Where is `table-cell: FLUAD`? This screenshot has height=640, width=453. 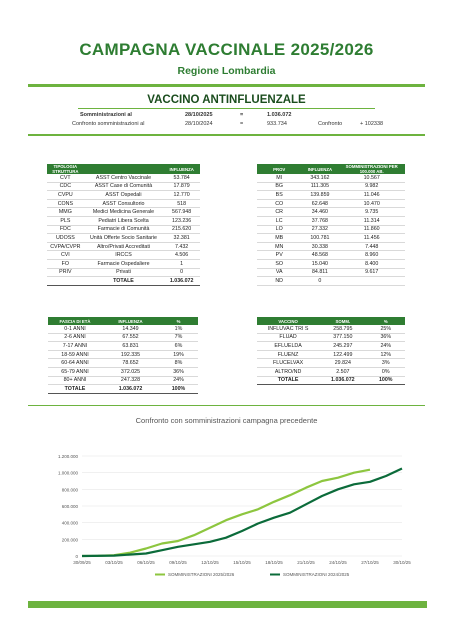
table-cell: FLUAD is located at coordinates (288, 338).